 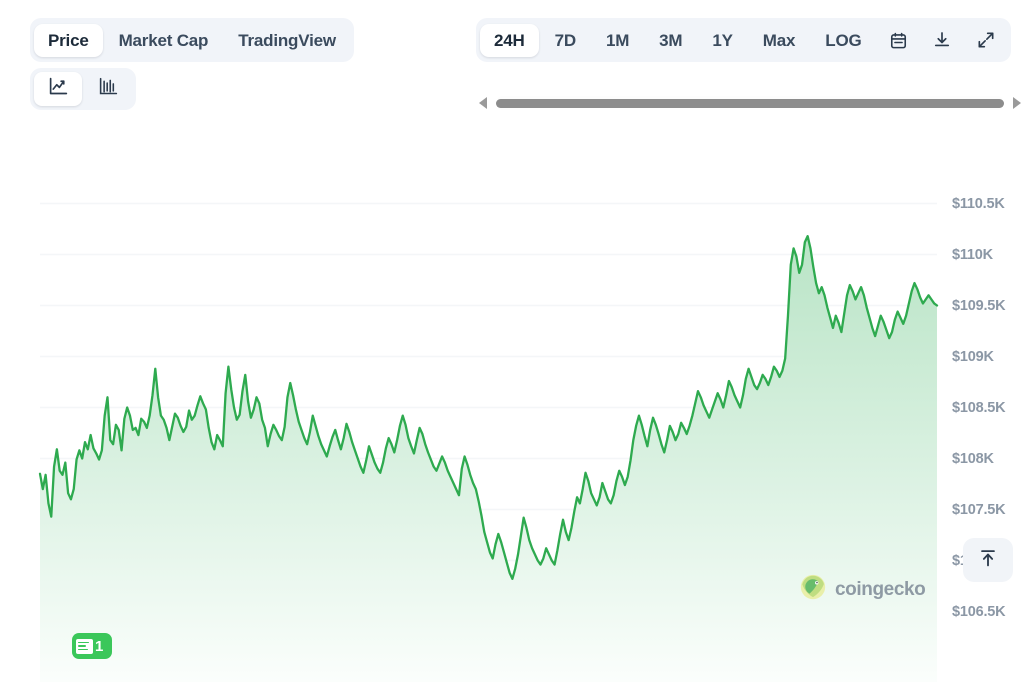 I want to click on candlestick-chart-toggle, so click(x=108, y=89).